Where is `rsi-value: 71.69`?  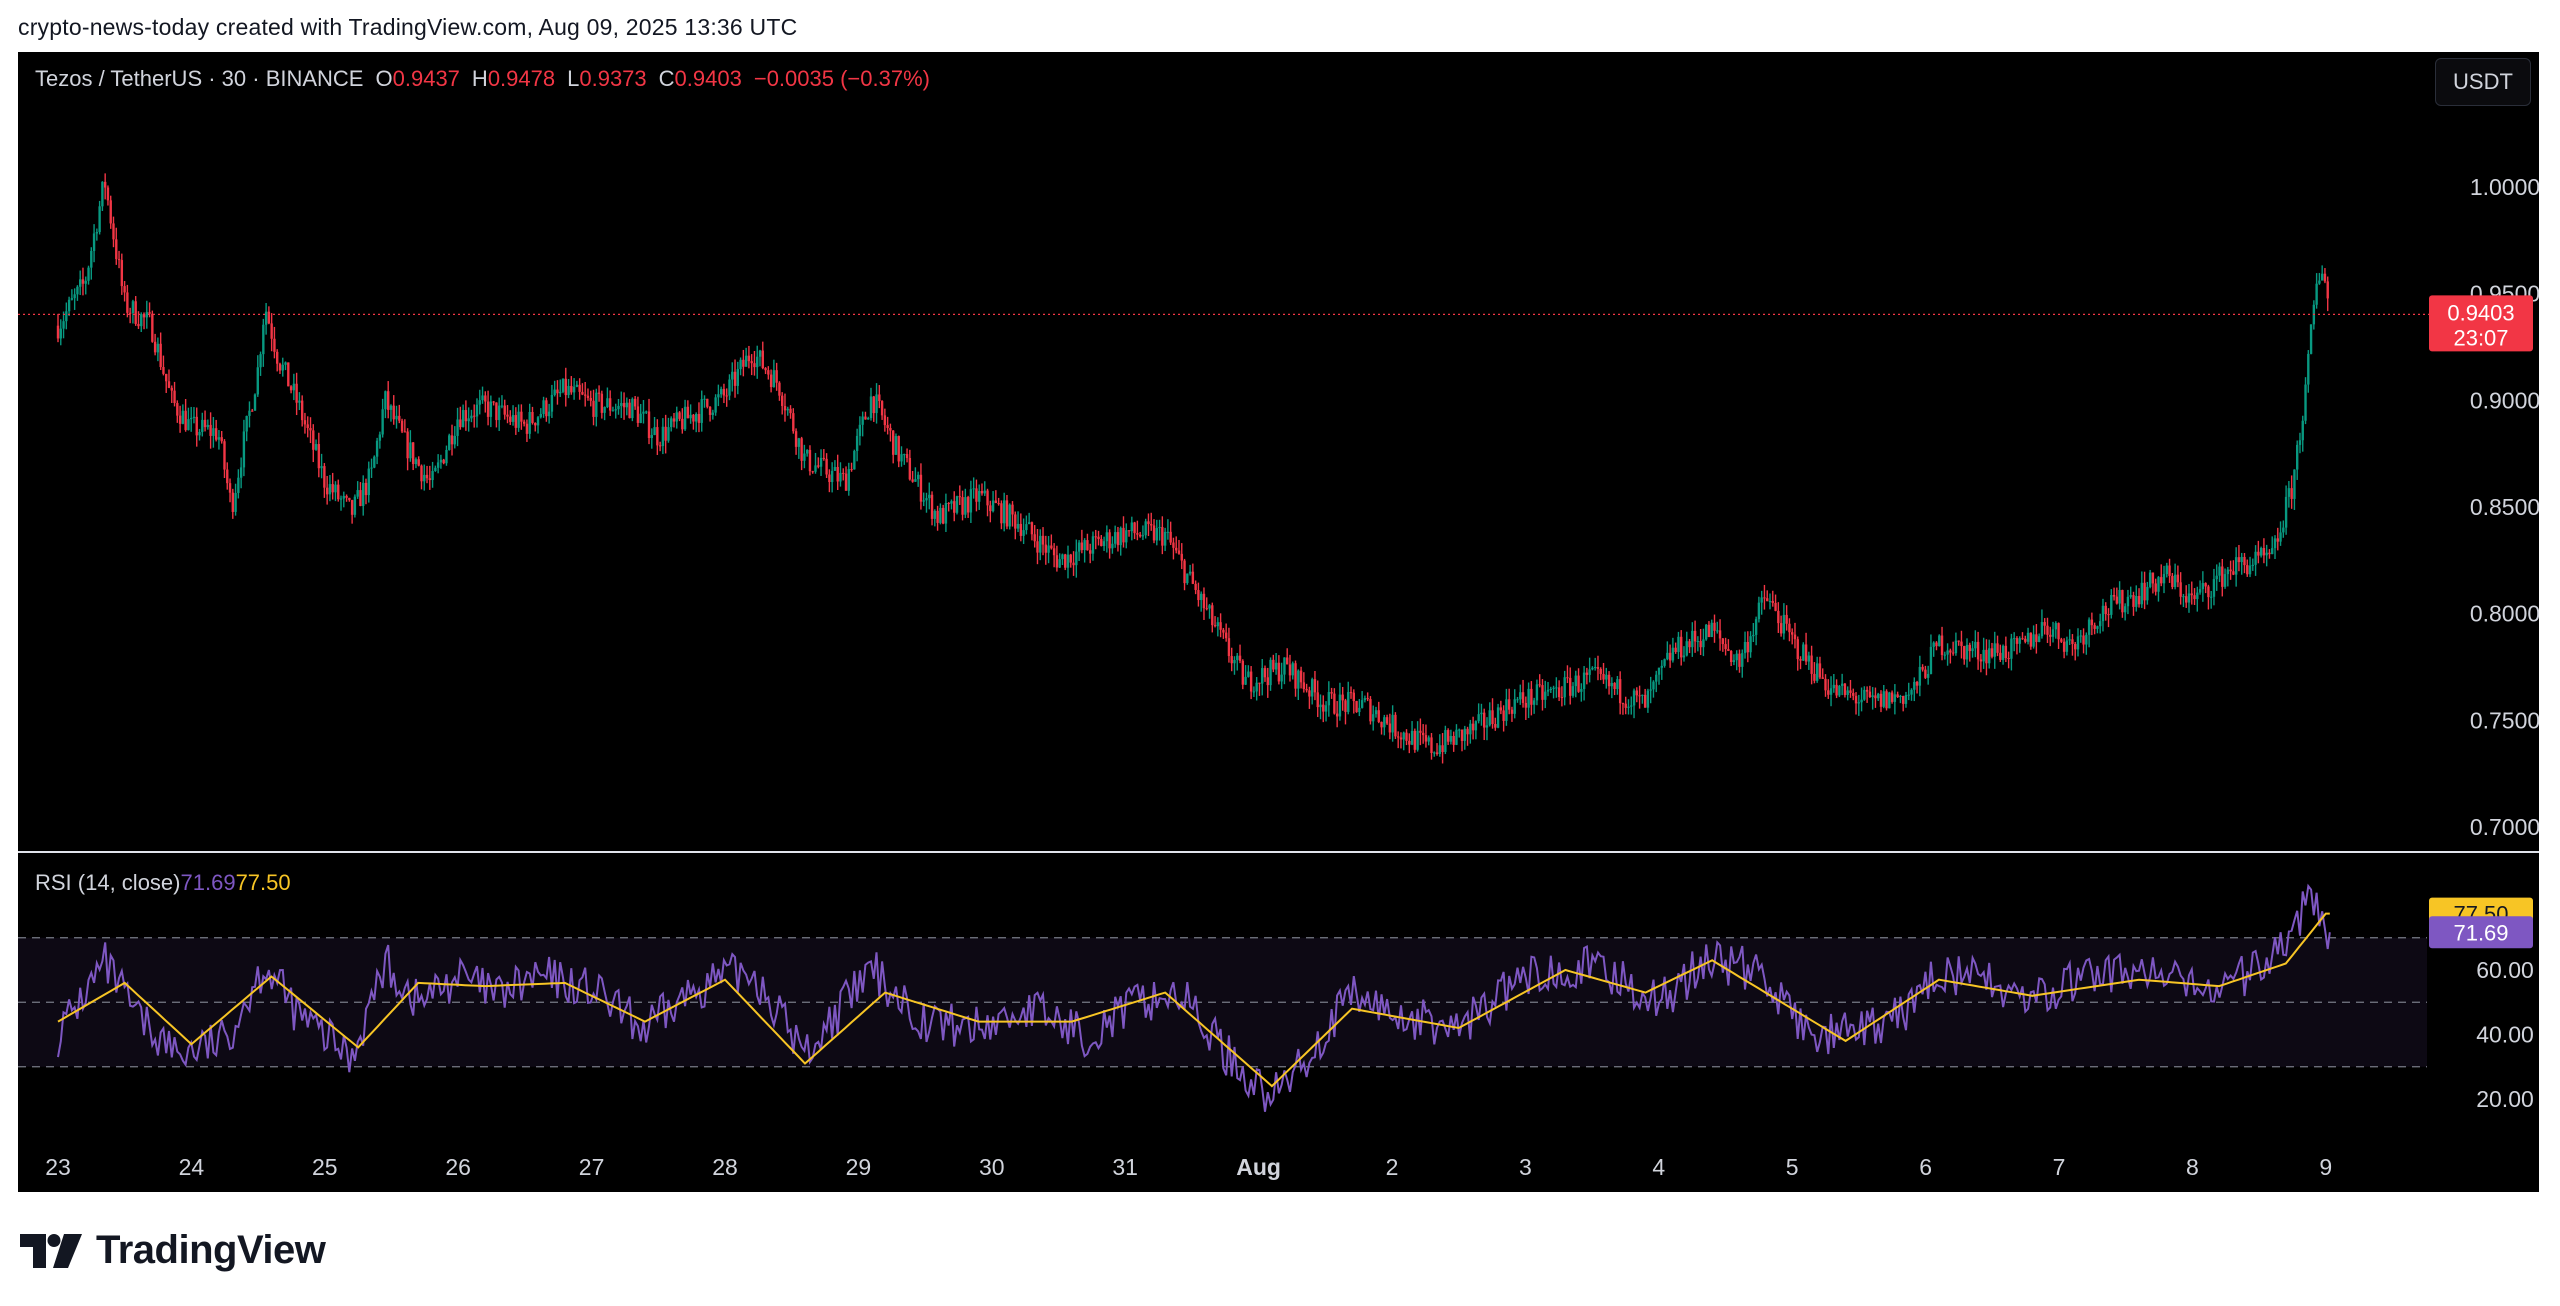 rsi-value: 71.69 is located at coordinates (208, 882).